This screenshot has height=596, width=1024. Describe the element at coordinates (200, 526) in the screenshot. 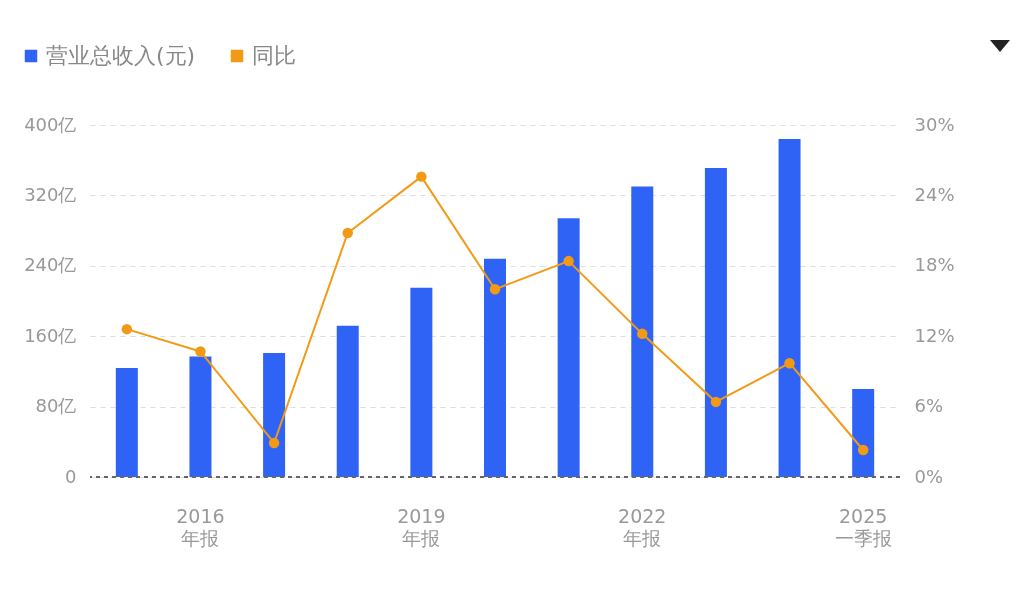

I see `x-tick-label: 2016 年报` at that location.